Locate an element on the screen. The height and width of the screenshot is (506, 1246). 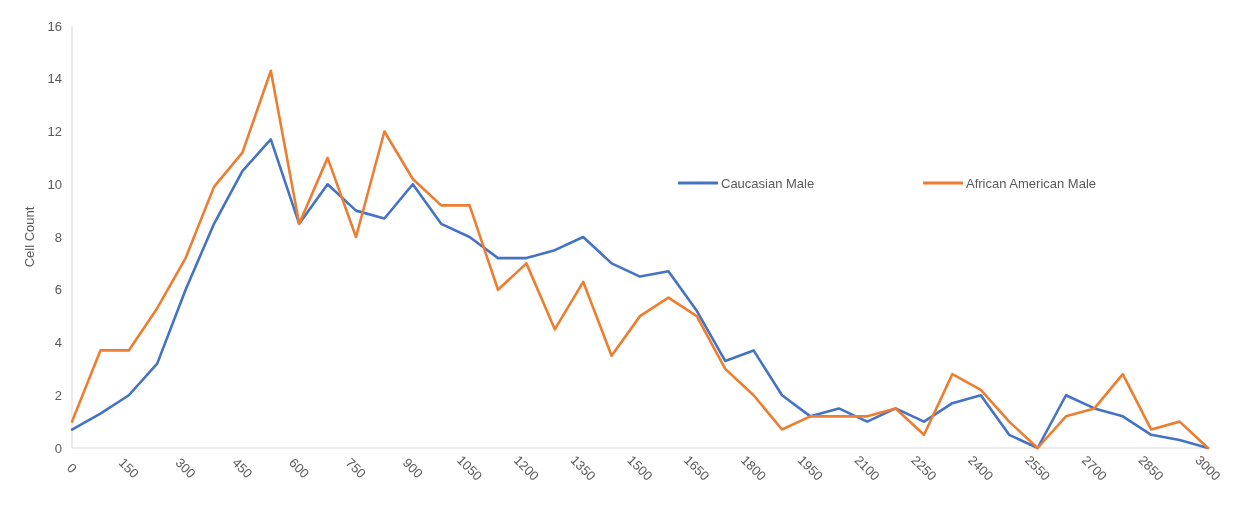
y-tick-label: 12 is located at coordinates (54, 132).